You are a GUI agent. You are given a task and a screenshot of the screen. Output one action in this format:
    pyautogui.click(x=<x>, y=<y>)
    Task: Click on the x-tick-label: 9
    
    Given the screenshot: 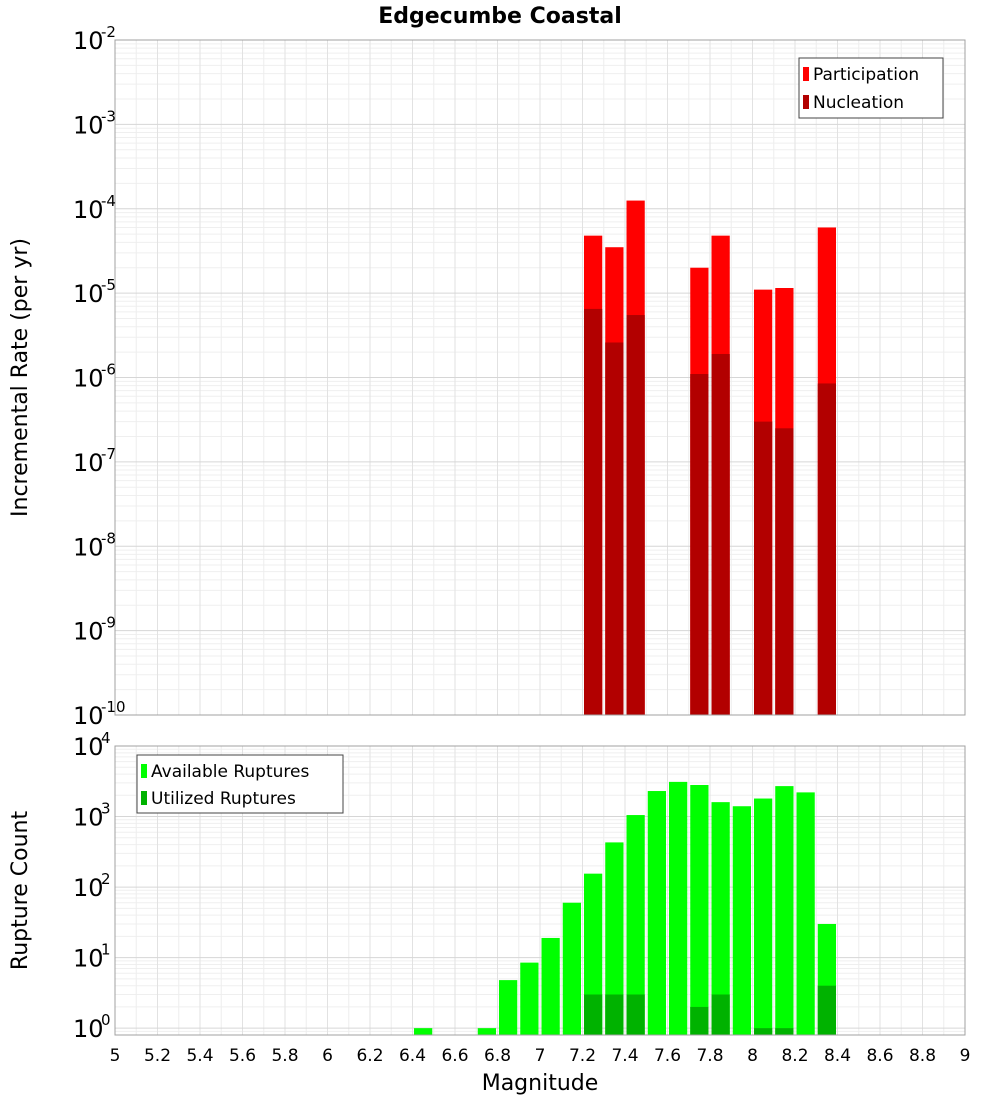 What is the action you would take?
    pyautogui.click(x=965, y=1056)
    